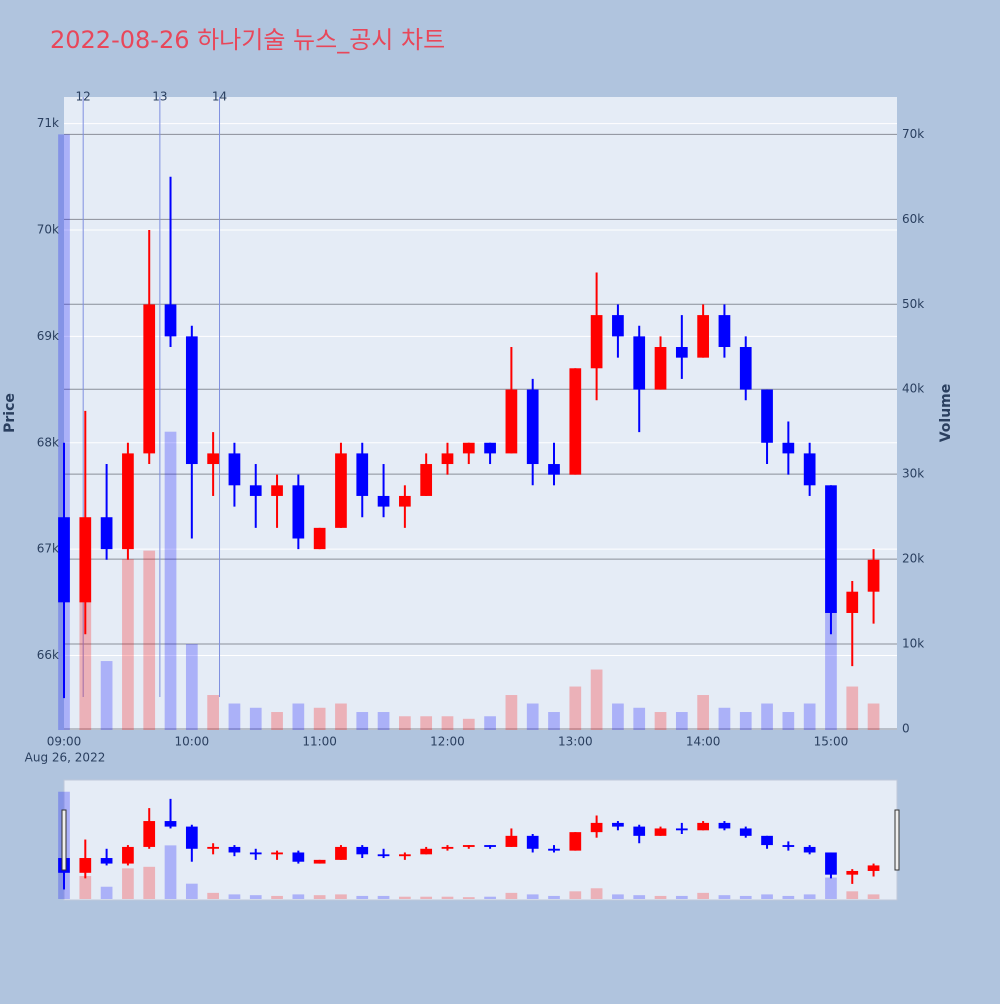 The width and height of the screenshot is (1000, 1004). Describe the element at coordinates (913, 134) in the screenshot. I see `y2-tick-label: 70k` at that location.